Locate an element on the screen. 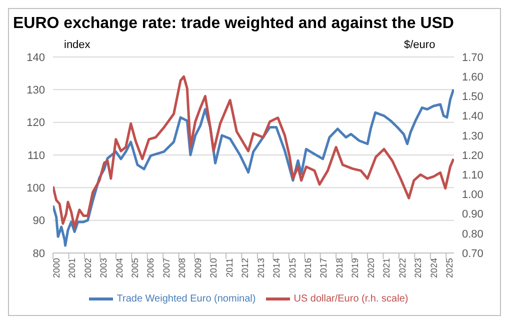 Image resolution: width=509 pixels, height=332 pixels. x-tick-label: 2021 is located at coordinates (387, 268).